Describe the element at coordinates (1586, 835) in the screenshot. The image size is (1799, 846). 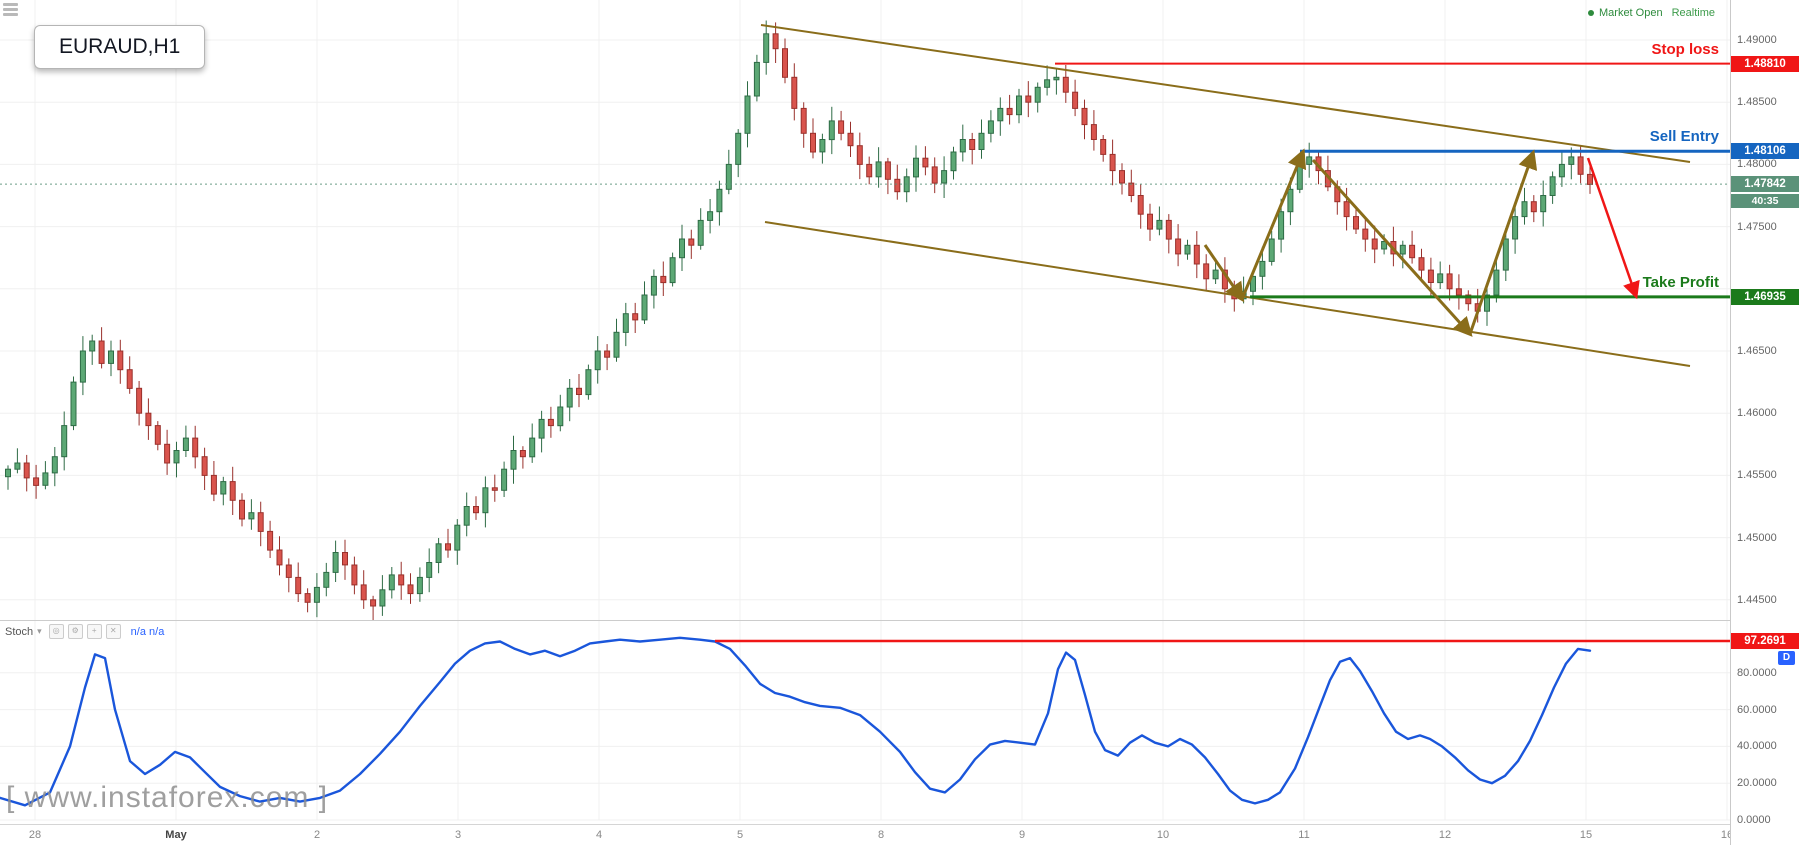
I see `time-axis-label: 15` at that location.